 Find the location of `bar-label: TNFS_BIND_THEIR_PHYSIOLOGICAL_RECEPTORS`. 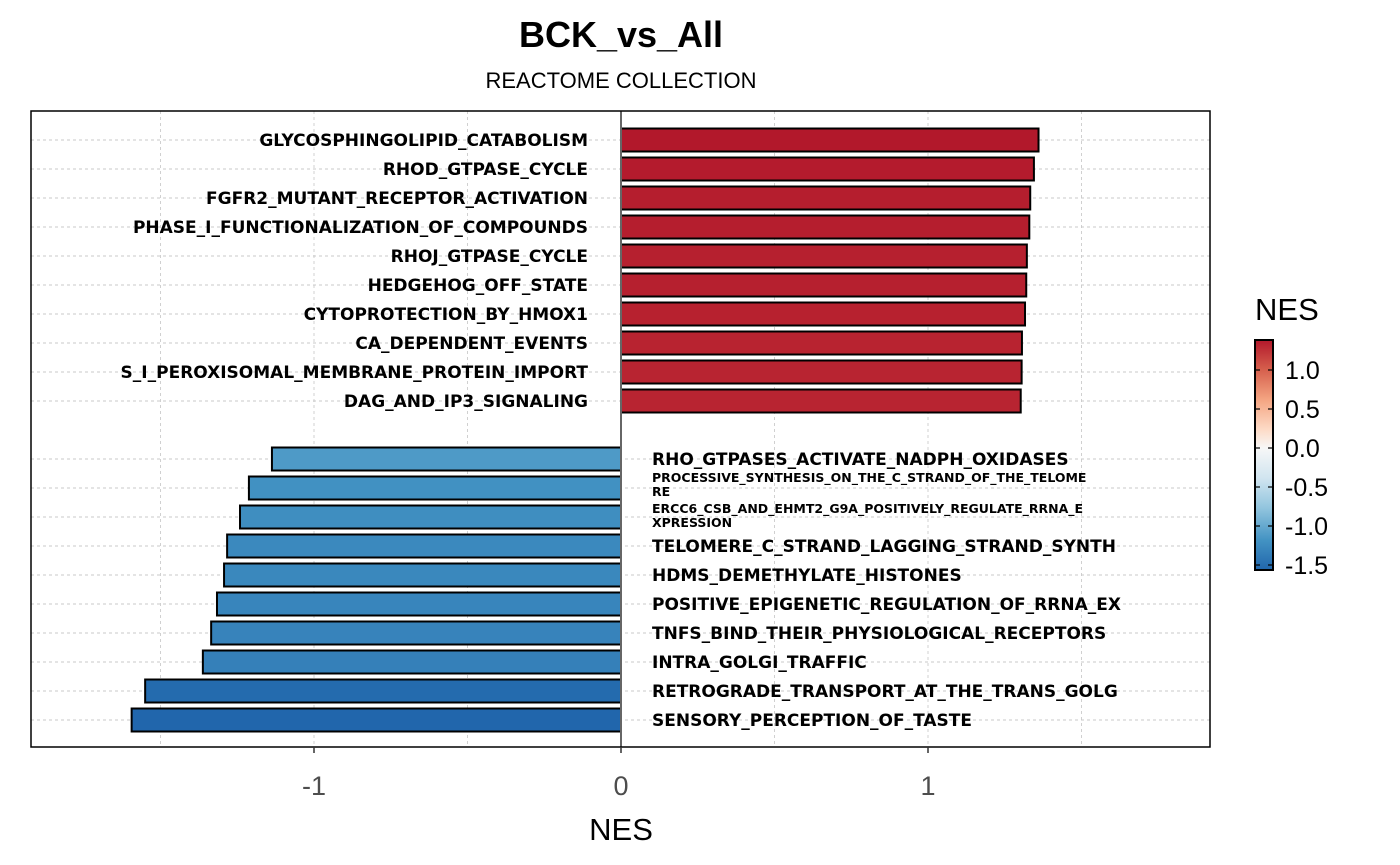

bar-label: TNFS_BIND_THEIR_PHYSIOLOGICAL_RECEPTORS is located at coordinates (879, 634).